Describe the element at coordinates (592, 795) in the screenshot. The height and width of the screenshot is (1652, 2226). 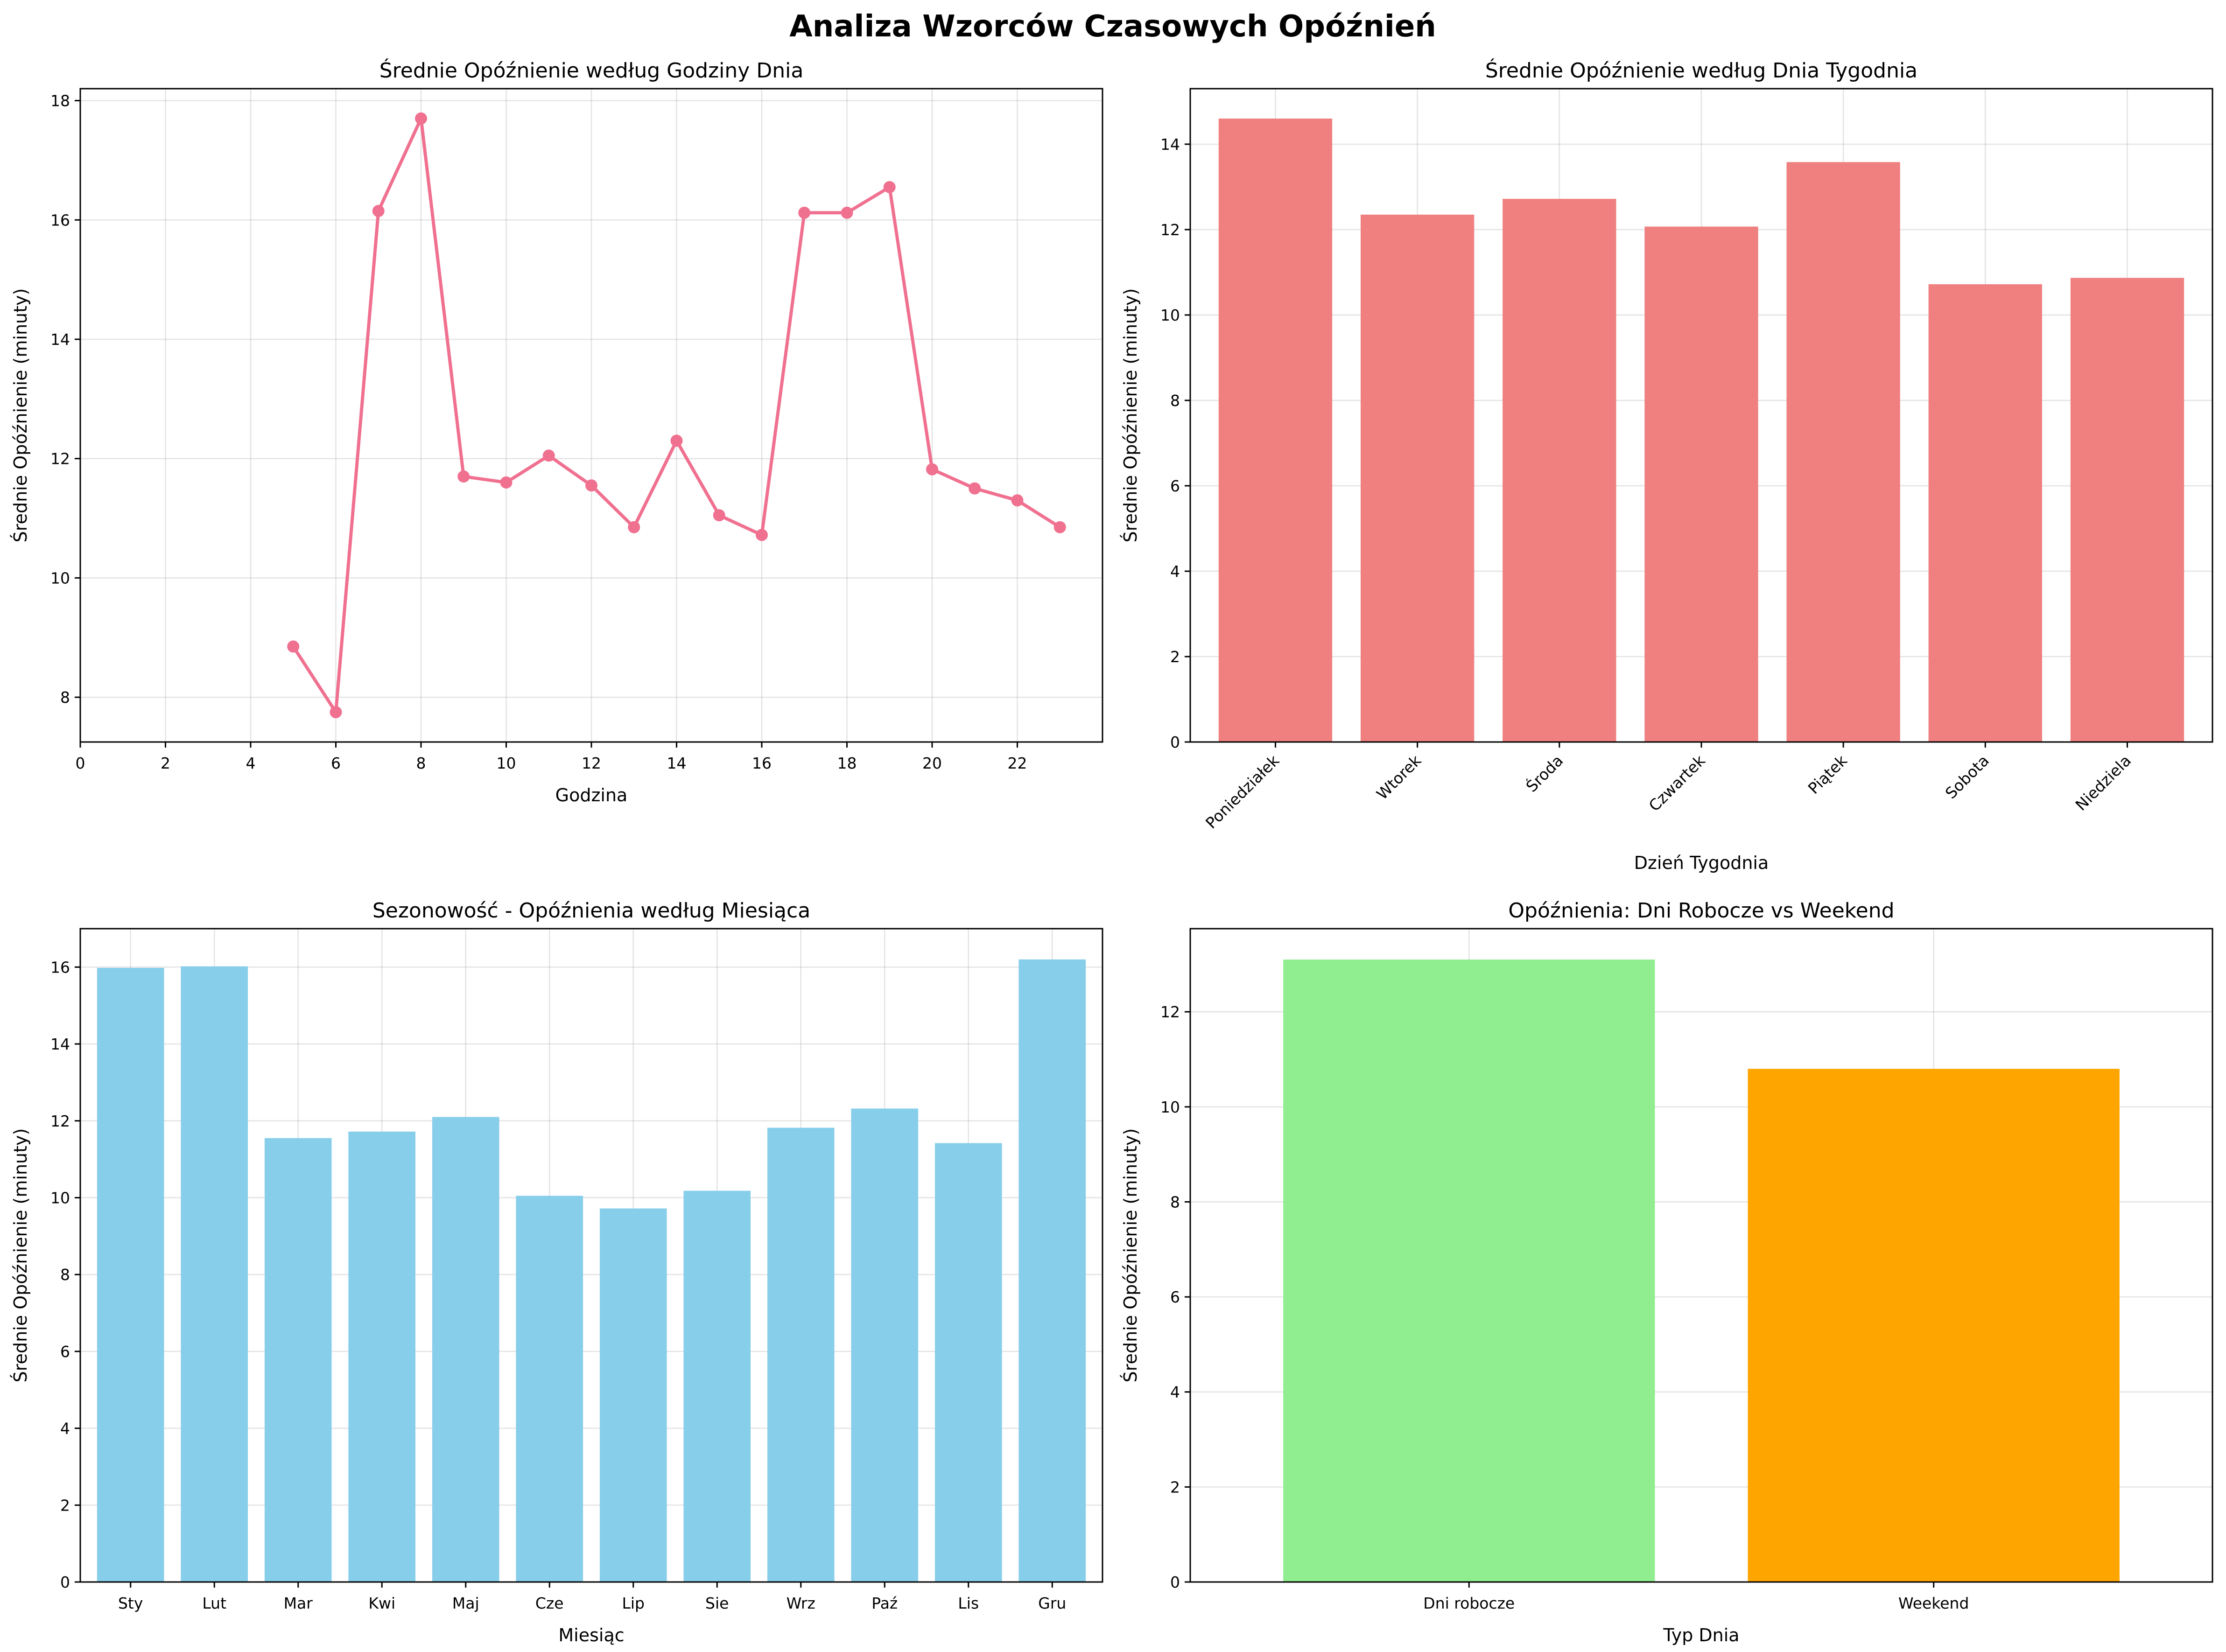
I see `x-axis-label: Godzina` at that location.